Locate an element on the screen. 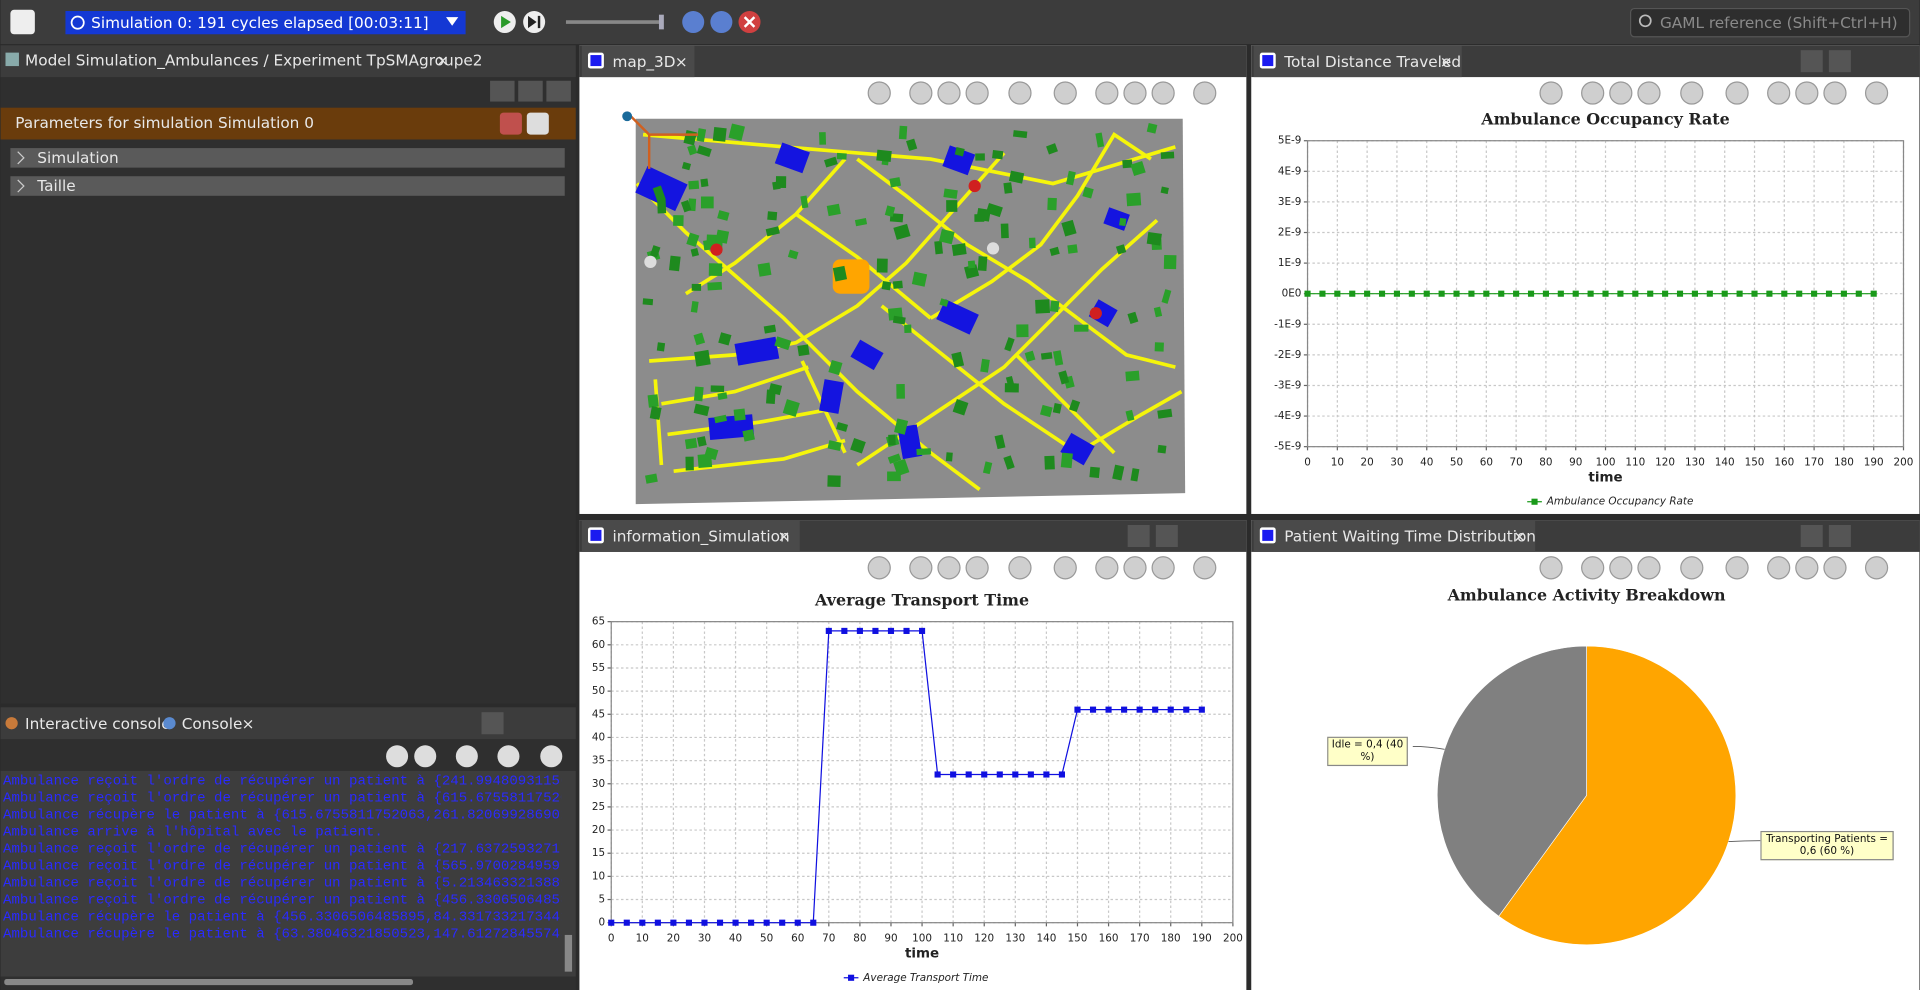 Image resolution: width=1920 pixels, height=990 pixels. vertical-scrollbar is located at coordinates (568, 953).